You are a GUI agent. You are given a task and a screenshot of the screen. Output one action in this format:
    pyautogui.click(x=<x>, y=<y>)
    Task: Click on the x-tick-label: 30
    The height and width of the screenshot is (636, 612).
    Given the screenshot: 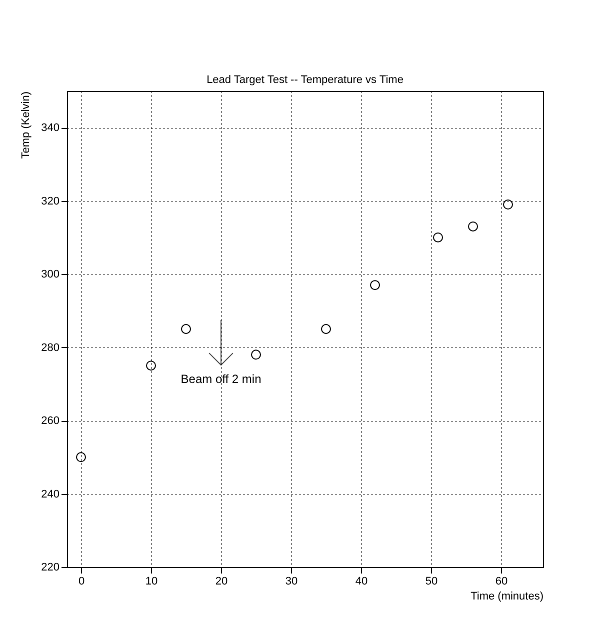 What is the action you would take?
    pyautogui.click(x=291, y=582)
    